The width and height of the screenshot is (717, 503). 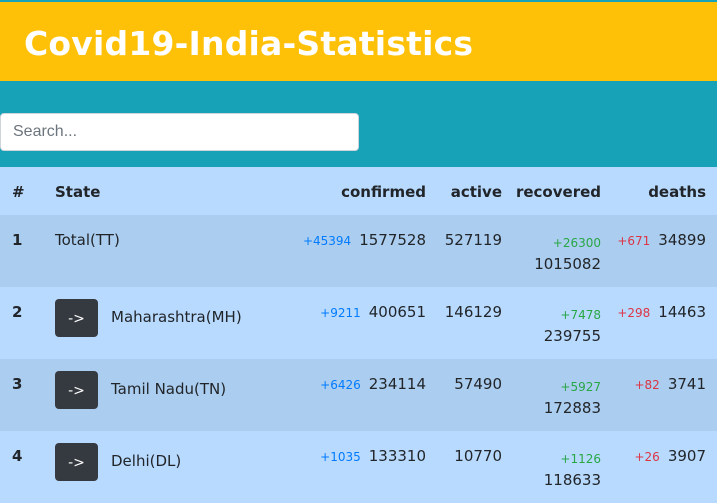 I want to click on deaths-cell: +82 3741, so click(x=670, y=384).